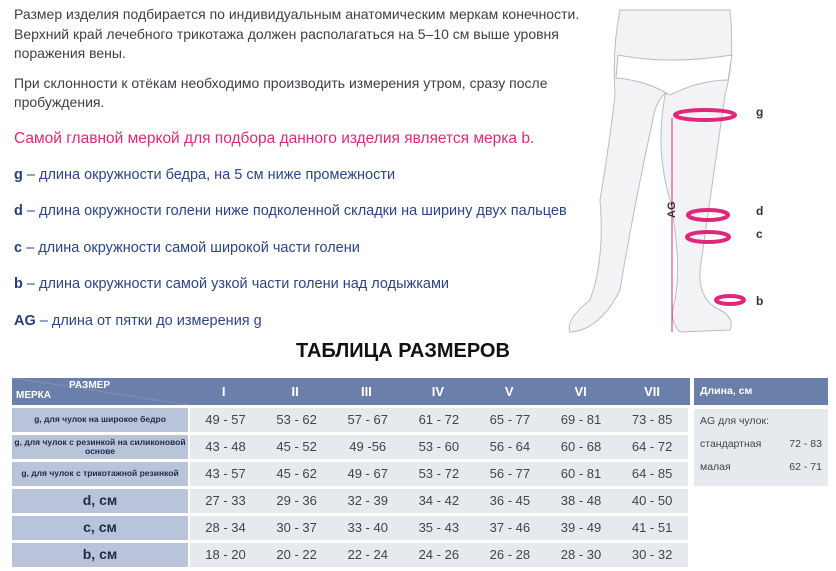  Describe the element at coordinates (715, 467) in the screenshot. I see `length-name: малая` at that location.